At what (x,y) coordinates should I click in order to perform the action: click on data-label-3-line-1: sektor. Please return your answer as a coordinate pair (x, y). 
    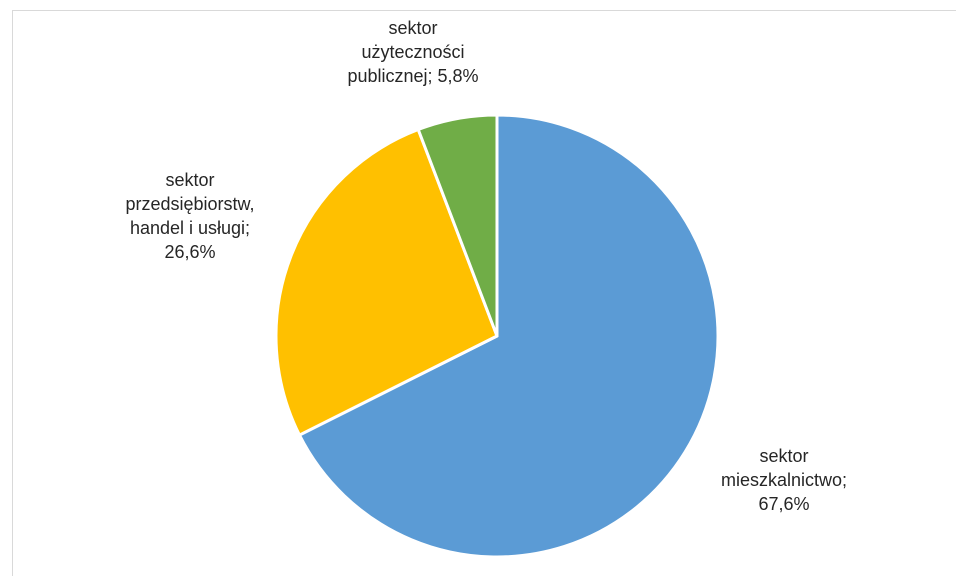
    Looking at the image, I should click on (412, 28).